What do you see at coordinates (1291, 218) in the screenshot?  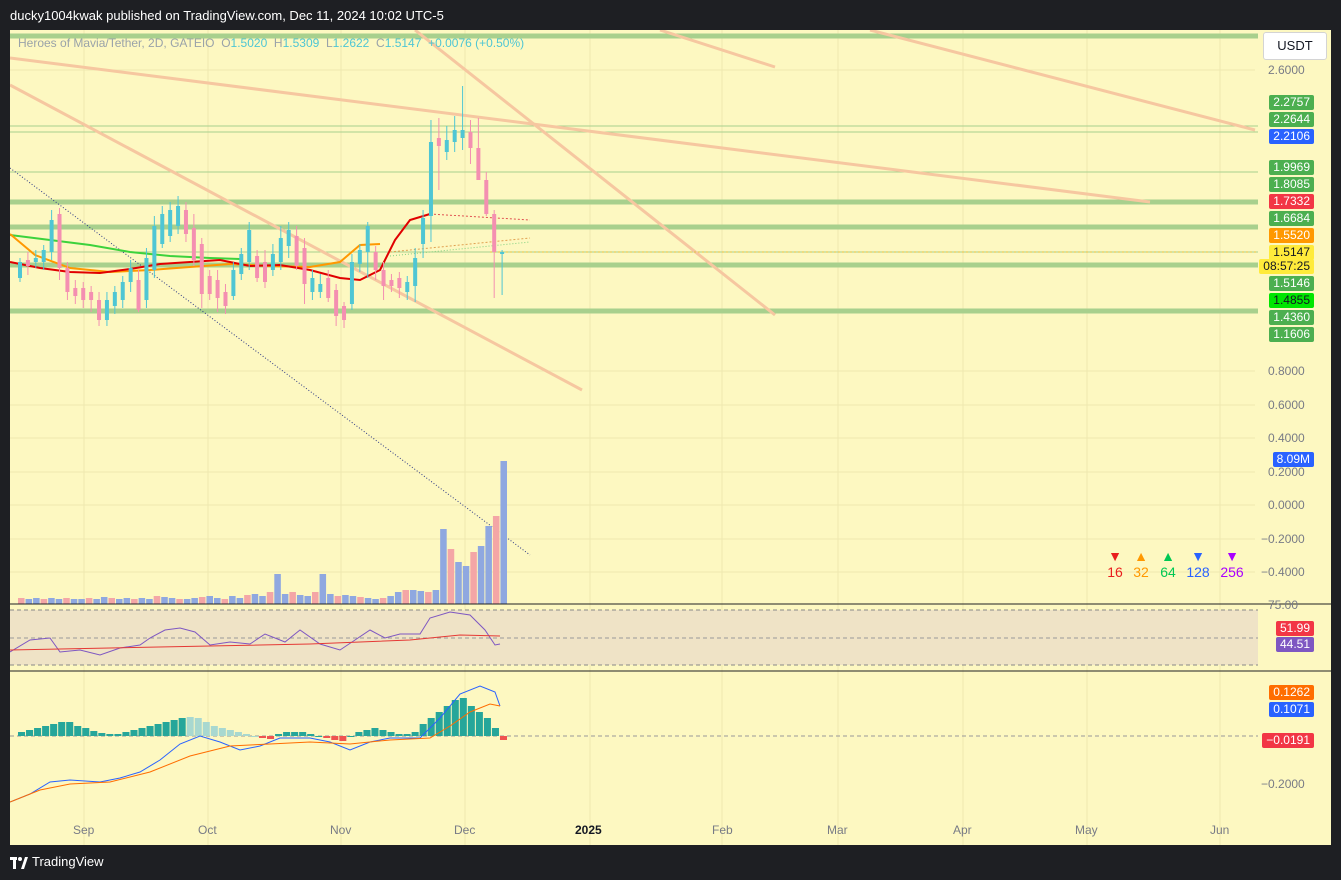 I see `price-tag: 1.6684` at bounding box center [1291, 218].